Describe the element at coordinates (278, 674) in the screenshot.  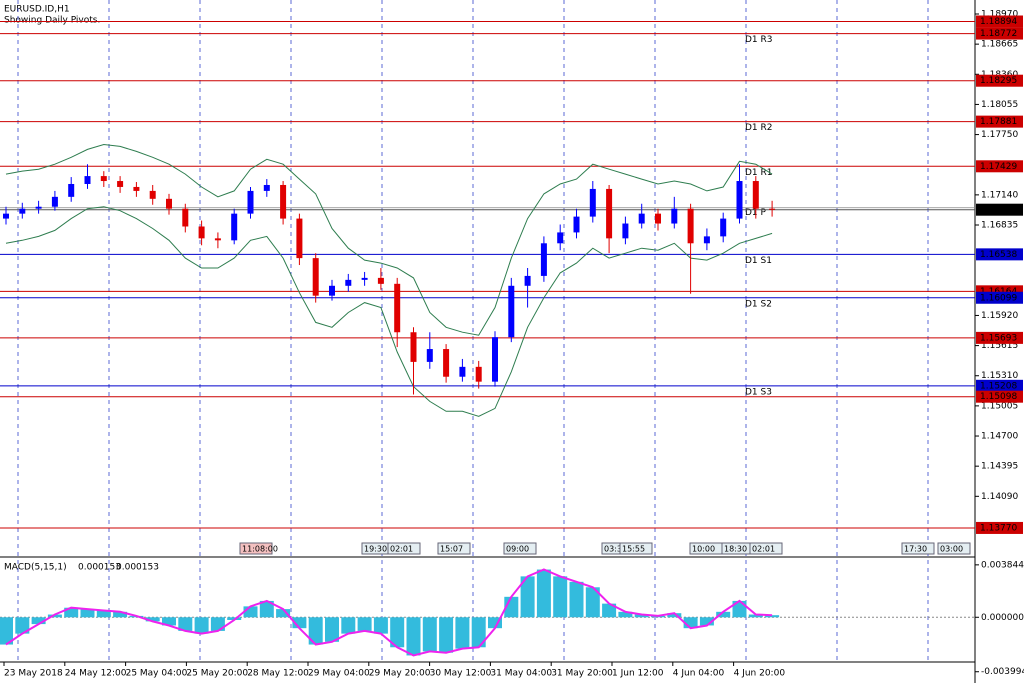
I see `x-tick-label: 28 May 12:00` at that location.